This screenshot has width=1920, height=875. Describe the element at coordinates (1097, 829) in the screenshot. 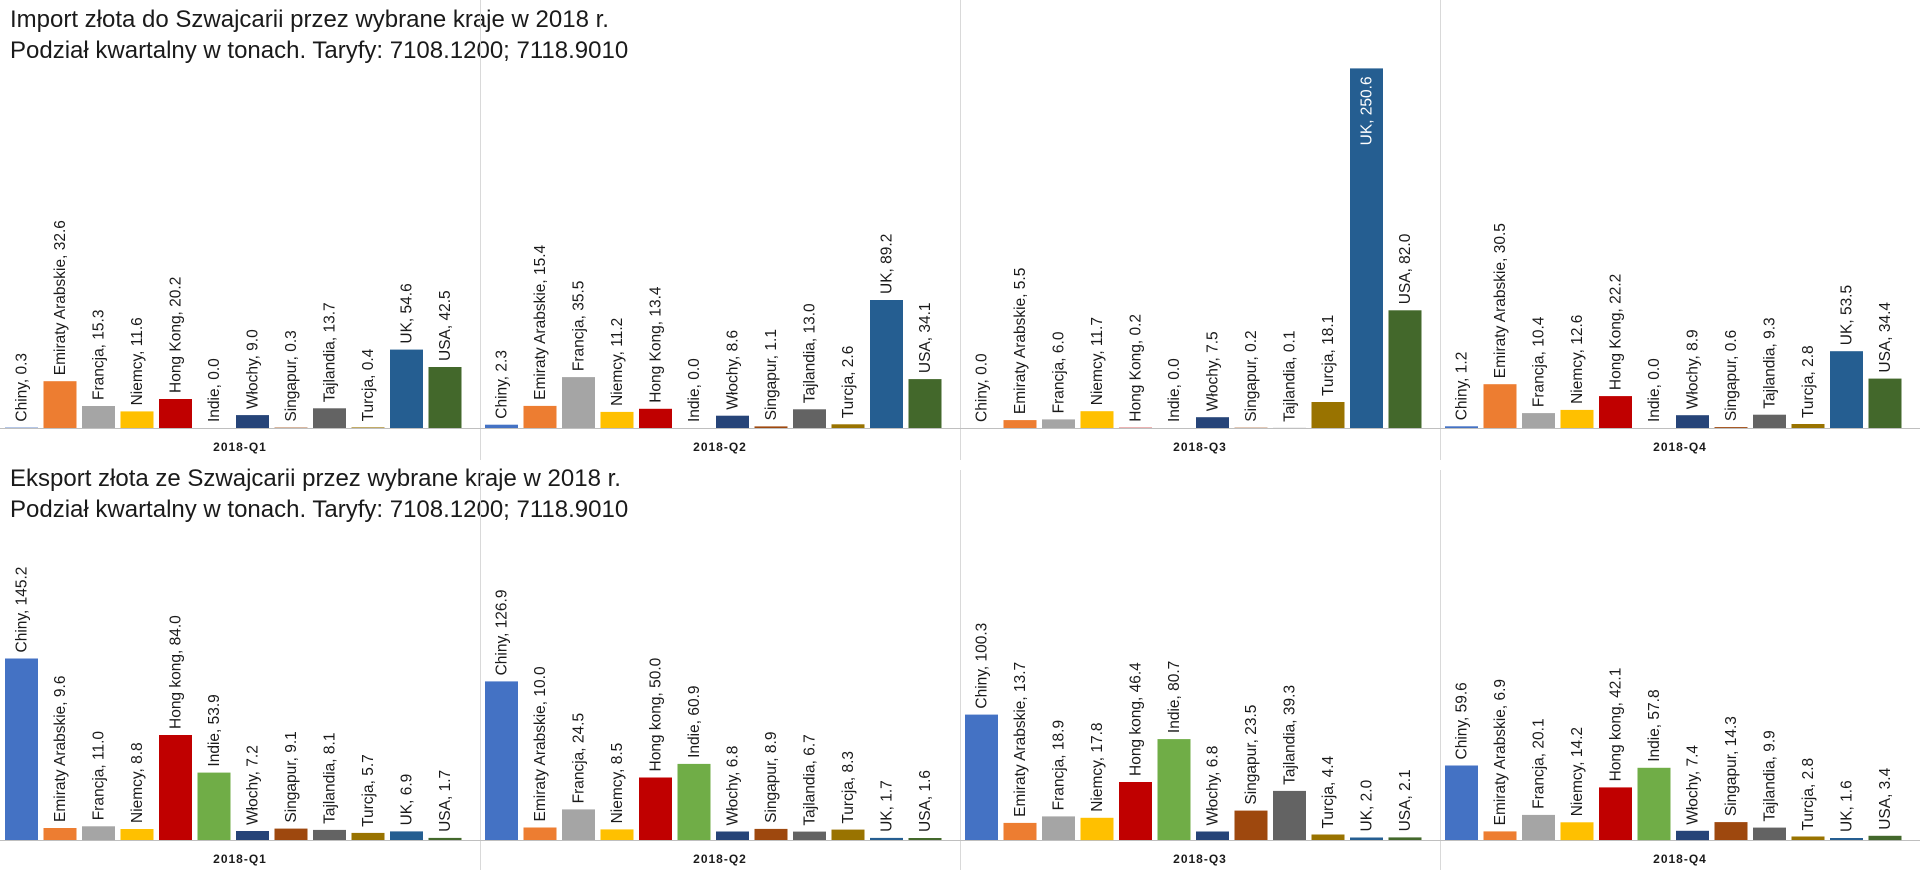

I see `export-bar-2018-q3-niemcy` at that location.